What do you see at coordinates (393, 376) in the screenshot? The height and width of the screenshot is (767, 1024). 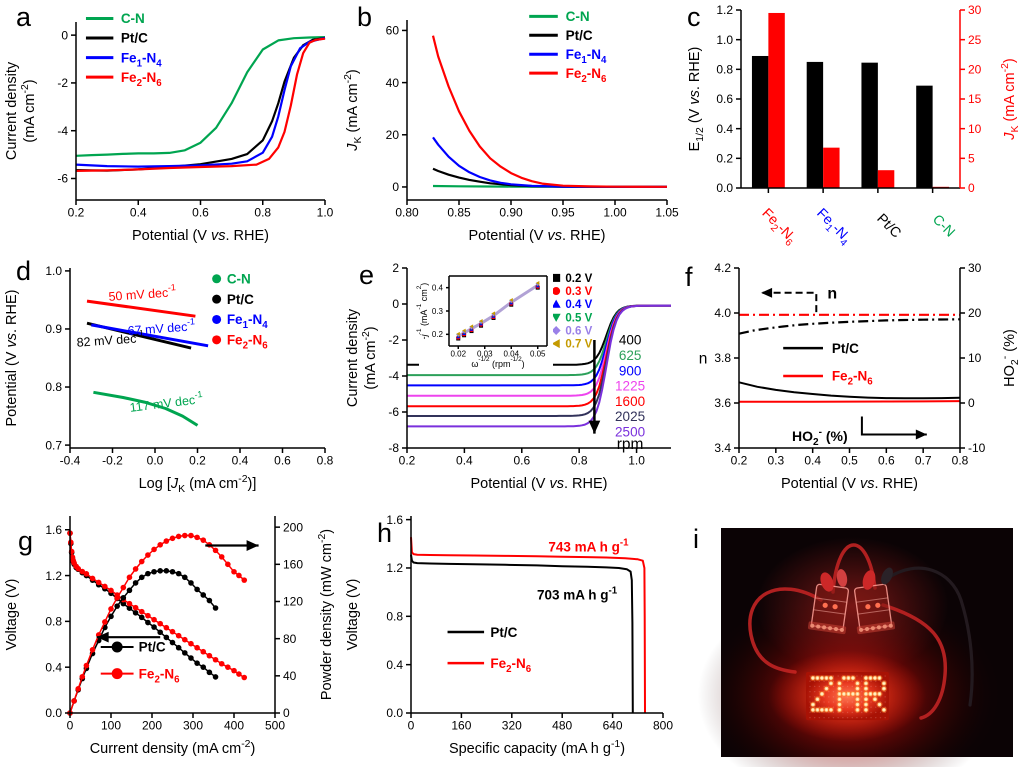 I see `svg-text: -4` at bounding box center [393, 376].